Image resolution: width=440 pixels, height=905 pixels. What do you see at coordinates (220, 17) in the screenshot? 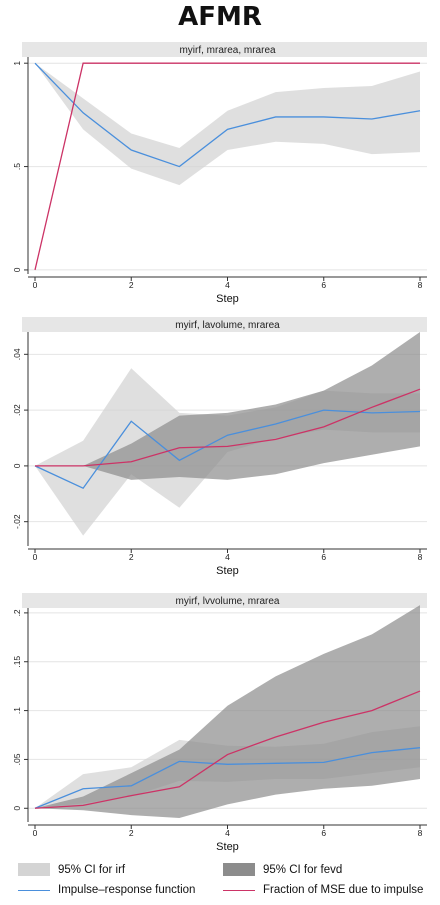
I see `page-title: AFMR` at bounding box center [220, 17].